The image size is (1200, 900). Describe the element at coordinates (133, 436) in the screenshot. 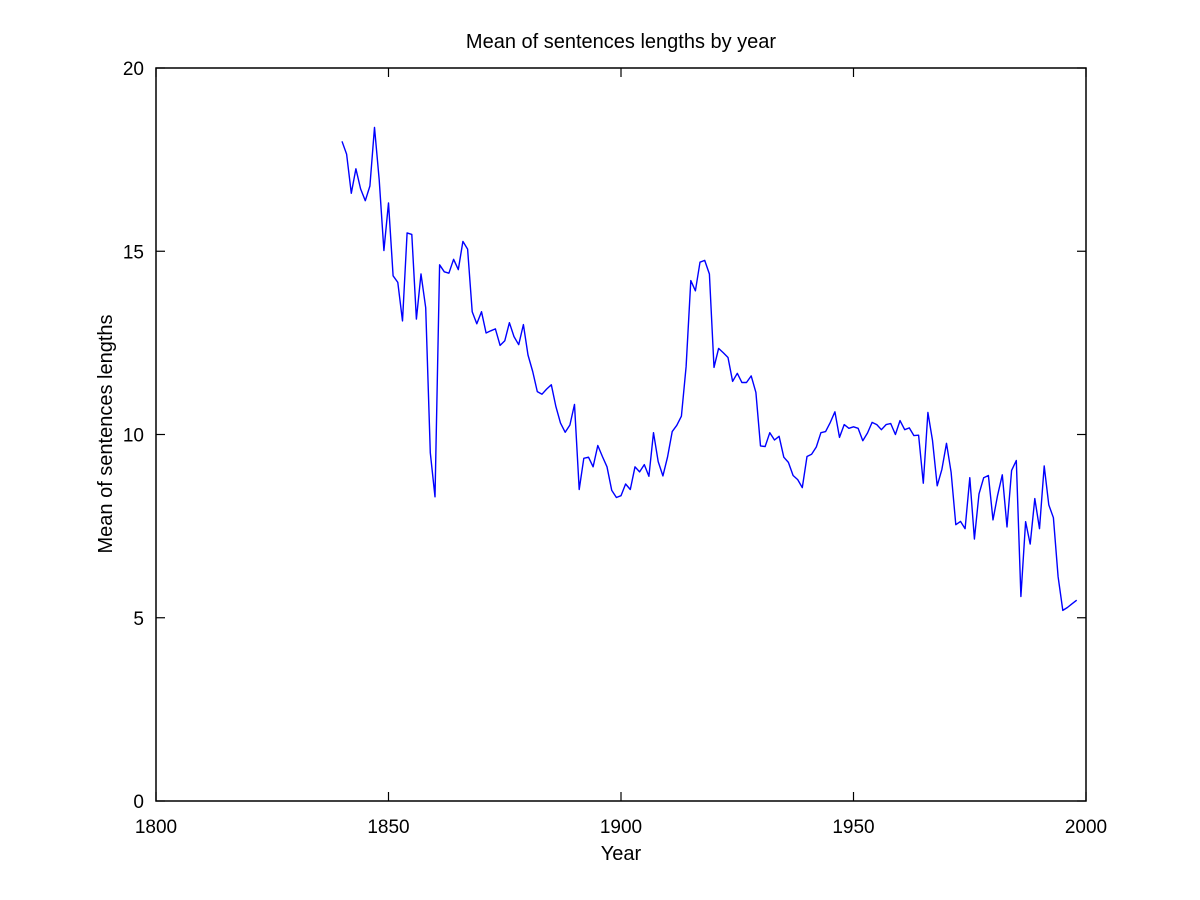

I see `y-tick-label: 10` at that location.